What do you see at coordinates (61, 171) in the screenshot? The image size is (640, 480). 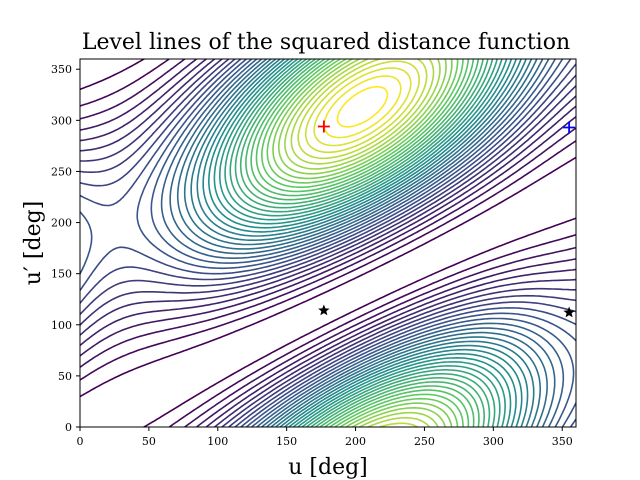 I see `y-tick-label: 250` at bounding box center [61, 171].